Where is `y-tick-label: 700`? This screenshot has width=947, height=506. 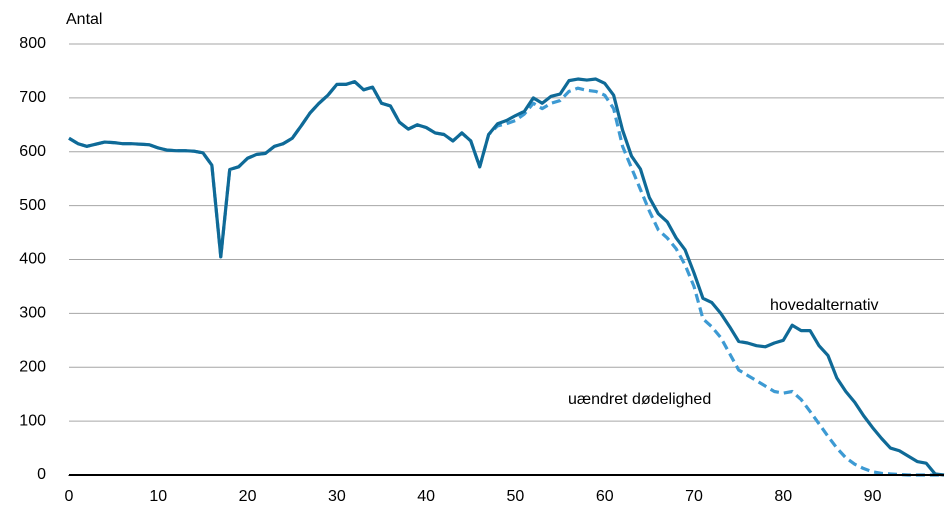 y-tick-label: 700 is located at coordinates (32, 97).